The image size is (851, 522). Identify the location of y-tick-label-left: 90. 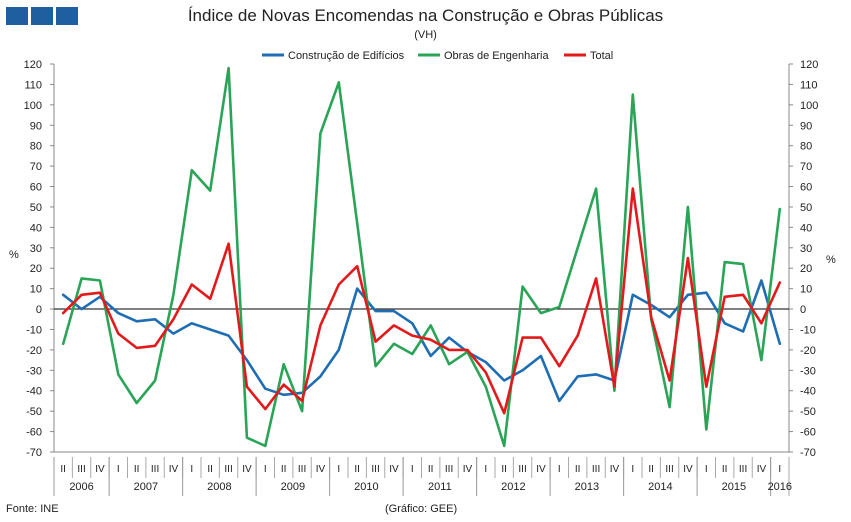
(36, 126).